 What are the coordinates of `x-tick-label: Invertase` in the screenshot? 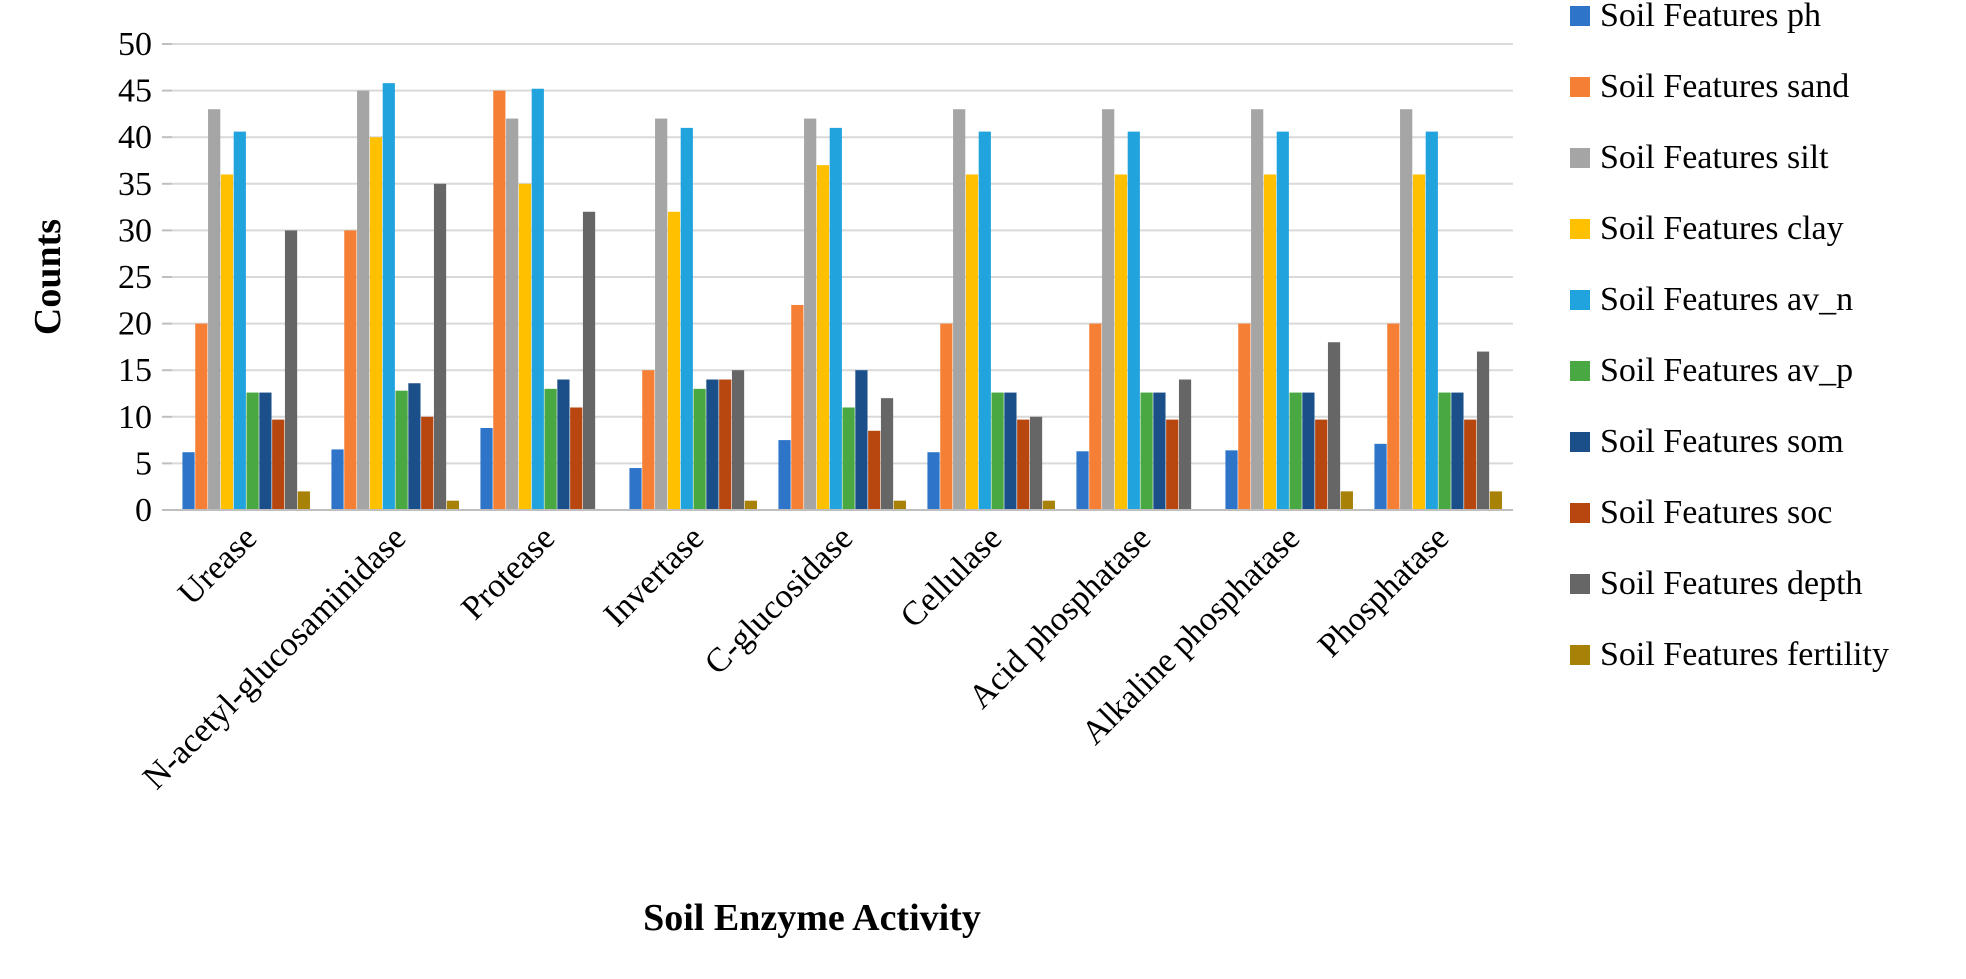 It's located at (654, 576).